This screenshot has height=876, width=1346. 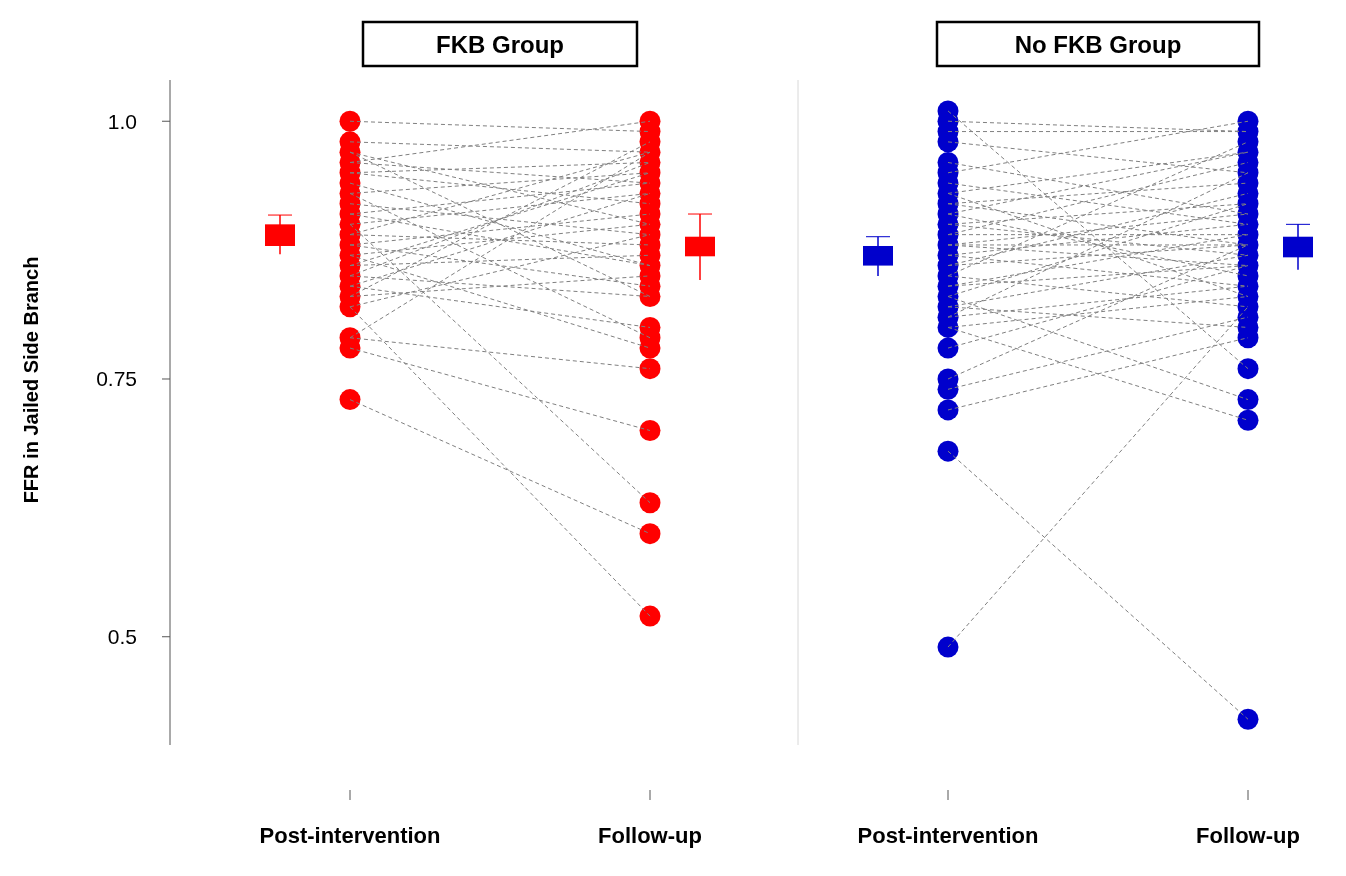 I want to click on y-axis-title: FFR in Jailed Side Branch, so click(x=31, y=380).